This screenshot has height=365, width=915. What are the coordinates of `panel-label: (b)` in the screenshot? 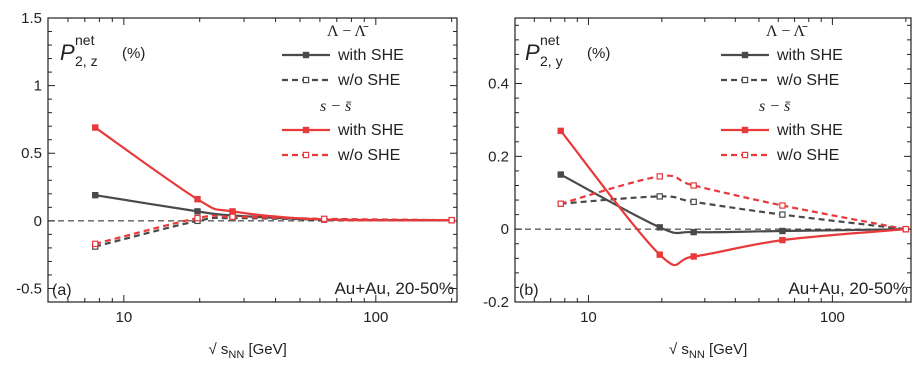 It's located at (529, 290).